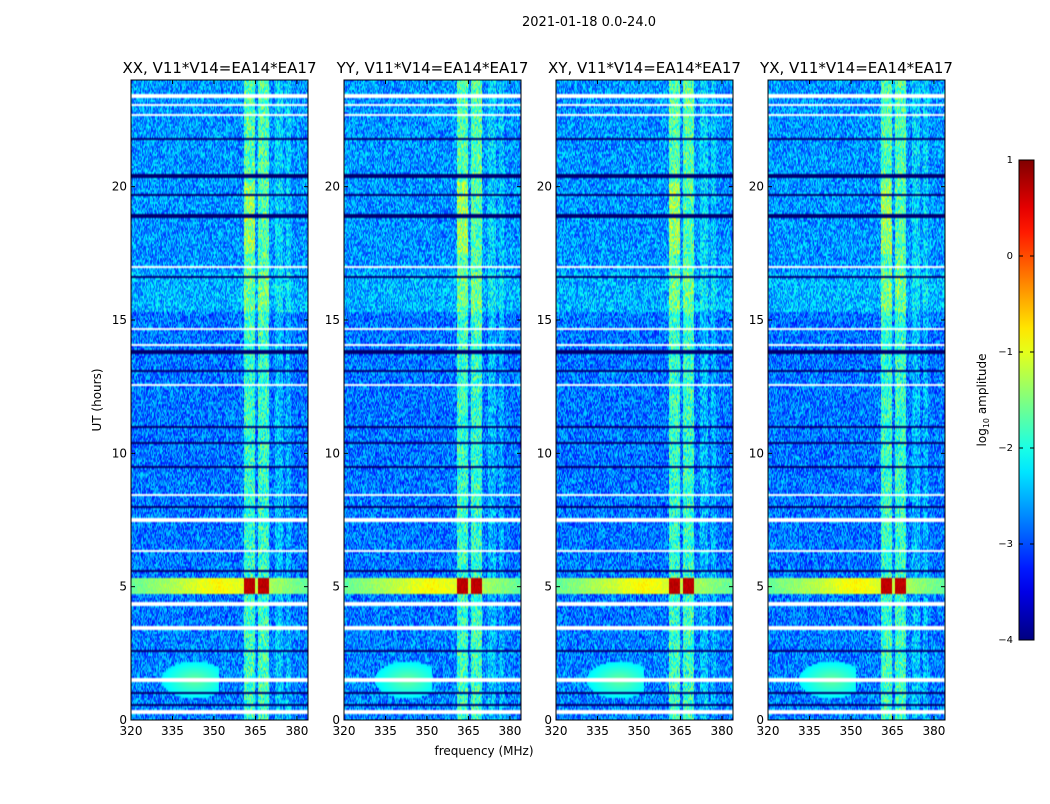  Describe the element at coordinates (1005, 352) in the screenshot. I see `colorbar-tick-label: −1` at that location.